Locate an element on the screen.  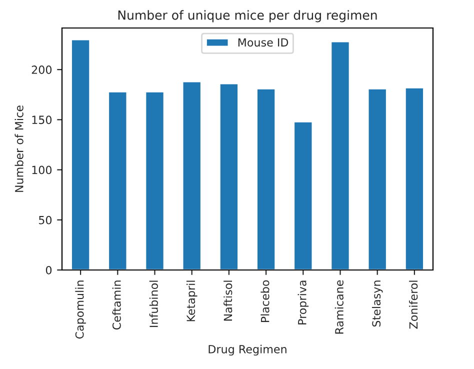
x-tick-label: Placebo is located at coordinates (265, 301).